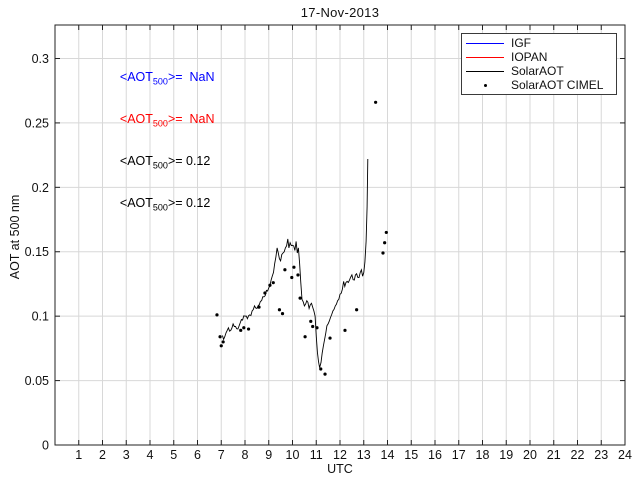 The height and width of the screenshot is (480, 640). Describe the element at coordinates (601, 455) in the screenshot. I see `x-tick-label: 23` at that location.